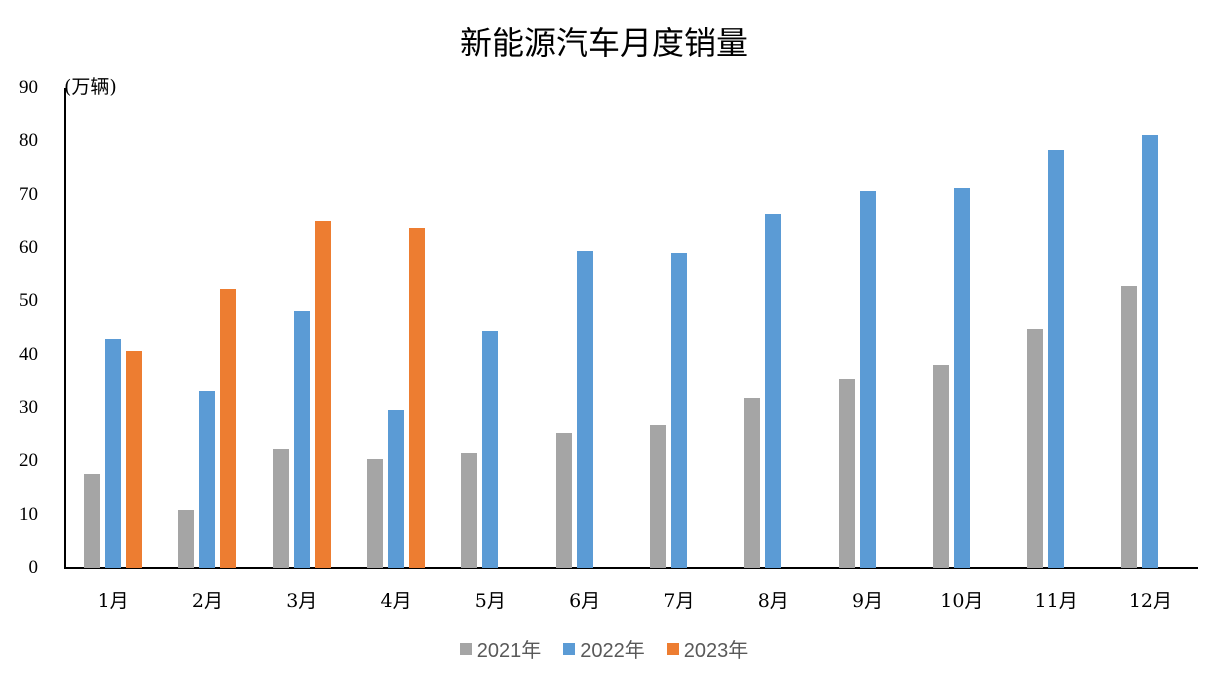  Describe the element at coordinates (113, 453) in the screenshot. I see `bar-2022年-1月` at that location.